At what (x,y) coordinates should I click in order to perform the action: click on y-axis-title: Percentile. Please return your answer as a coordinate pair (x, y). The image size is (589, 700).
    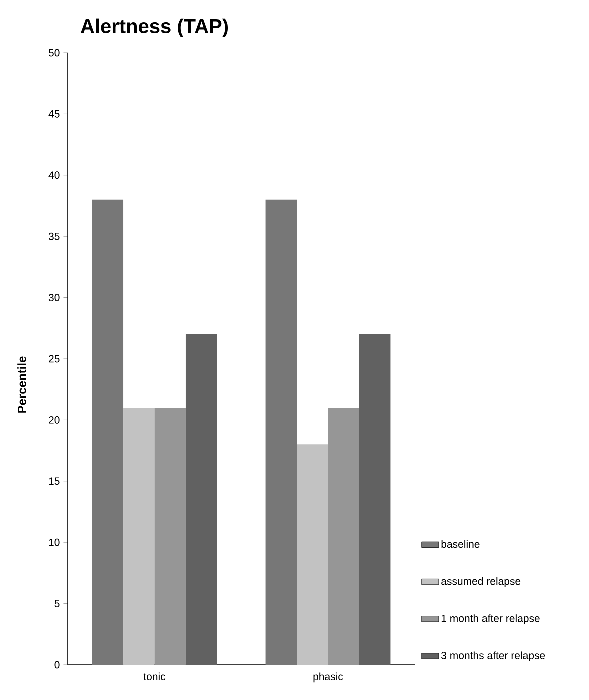
    Looking at the image, I should click on (22, 384).